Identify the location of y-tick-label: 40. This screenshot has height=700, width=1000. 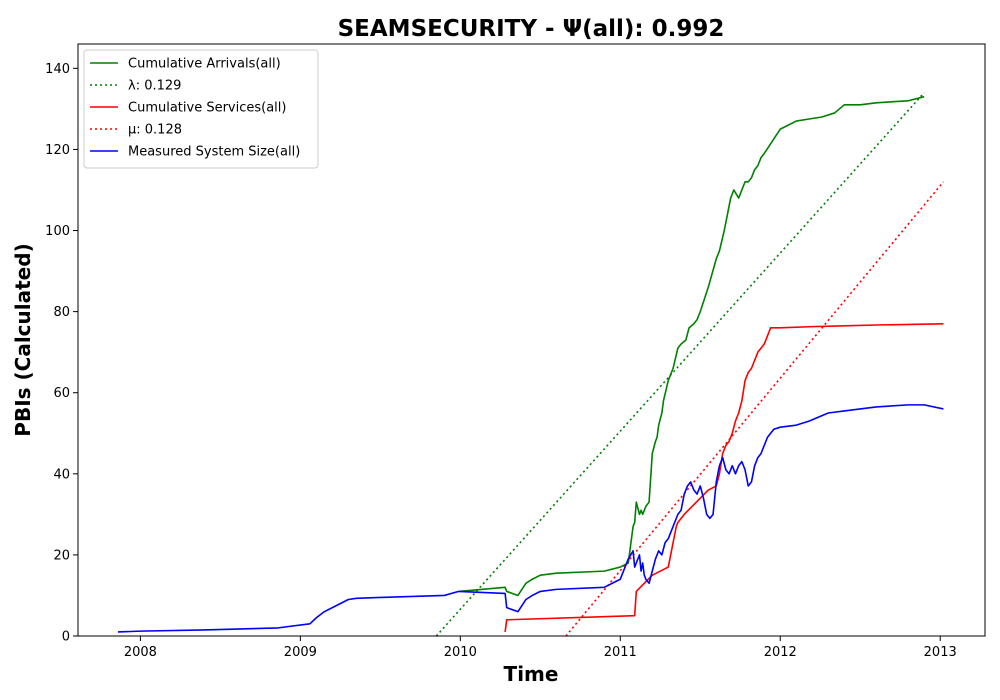
(61, 474).